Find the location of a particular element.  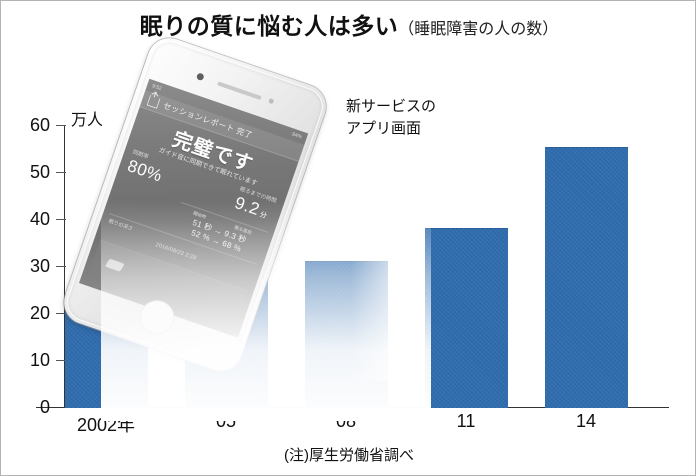

title-sub: （睡眠障害の人の数） is located at coordinates (478, 29).